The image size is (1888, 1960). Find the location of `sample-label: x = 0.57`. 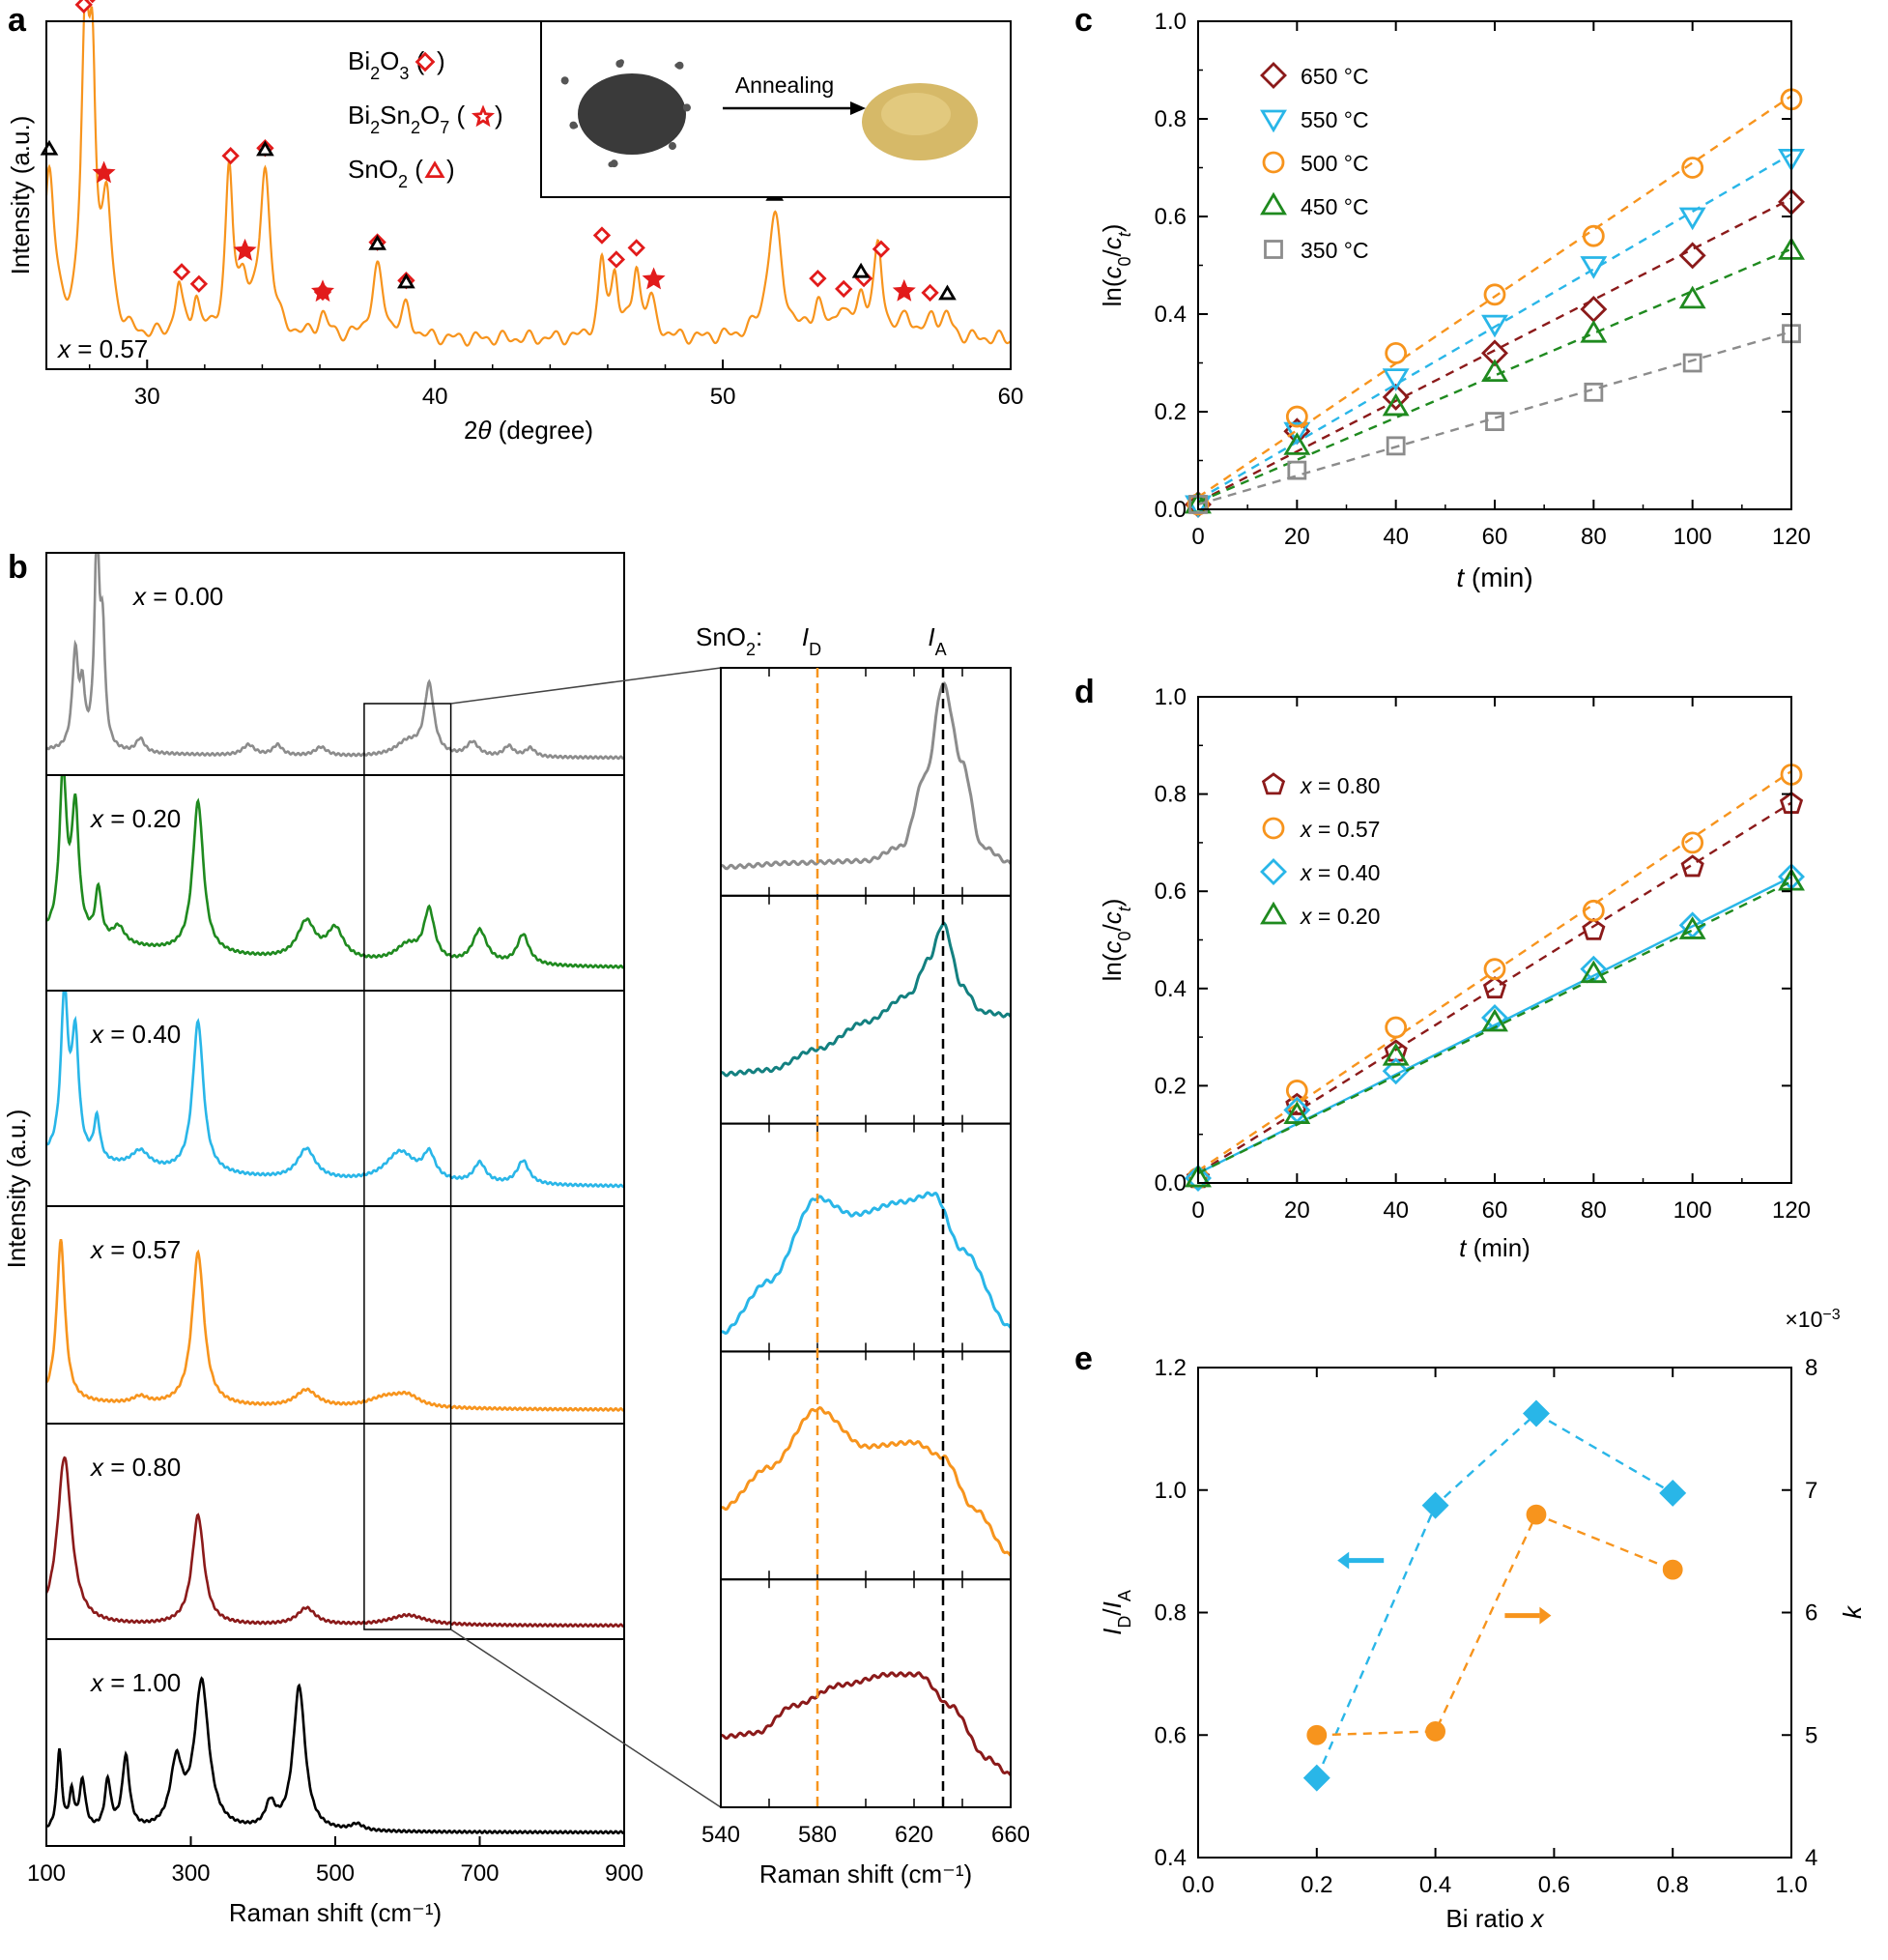

sample-label: x = 0.57 is located at coordinates (102, 348).